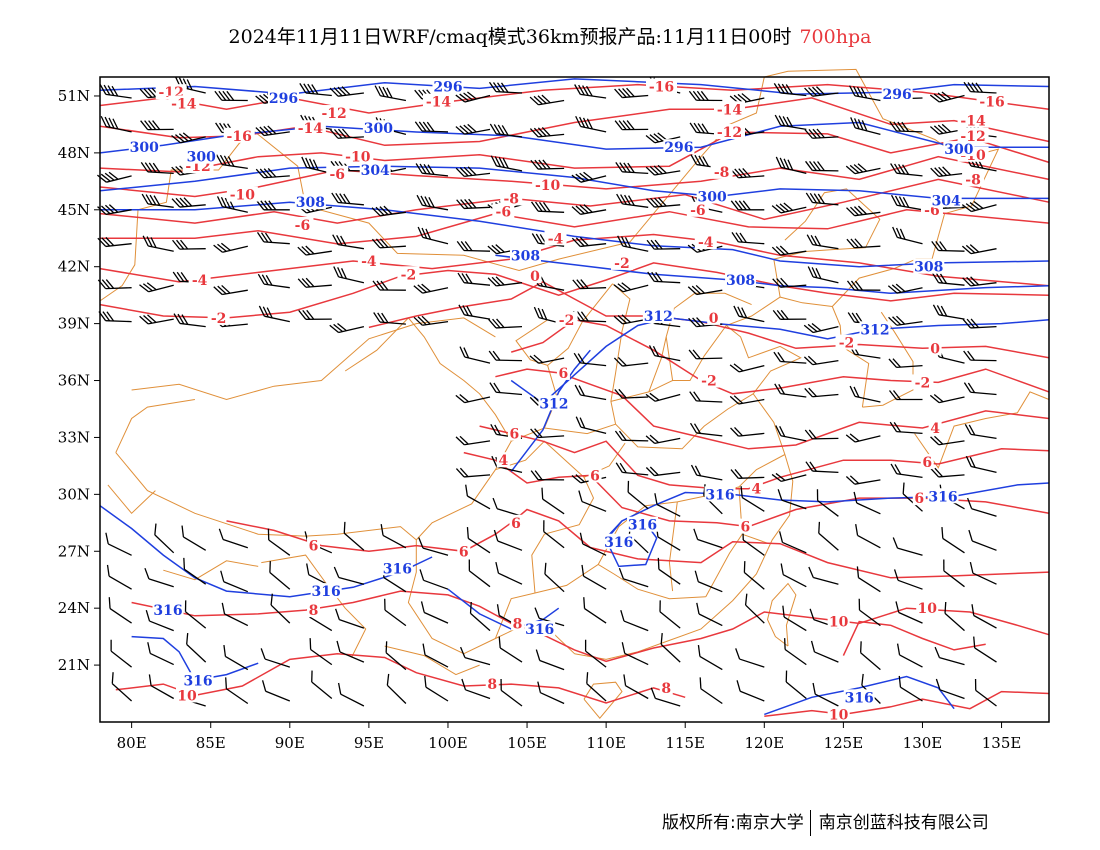 The width and height of the screenshot is (1100, 850). Describe the element at coordinates (326, 592) in the screenshot. I see `height-label: 316` at that location.